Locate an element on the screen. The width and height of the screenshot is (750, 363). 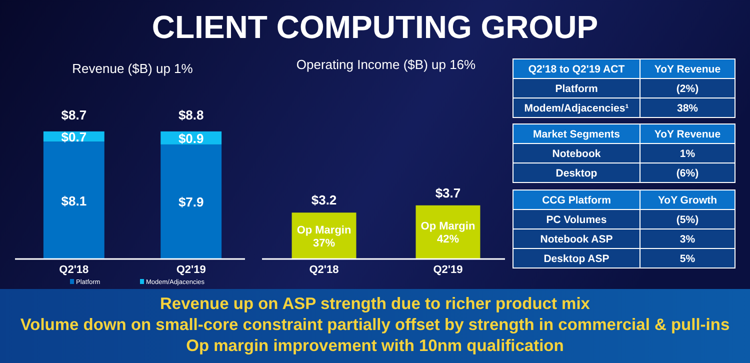
text: 5% is located at coordinates (688, 259).